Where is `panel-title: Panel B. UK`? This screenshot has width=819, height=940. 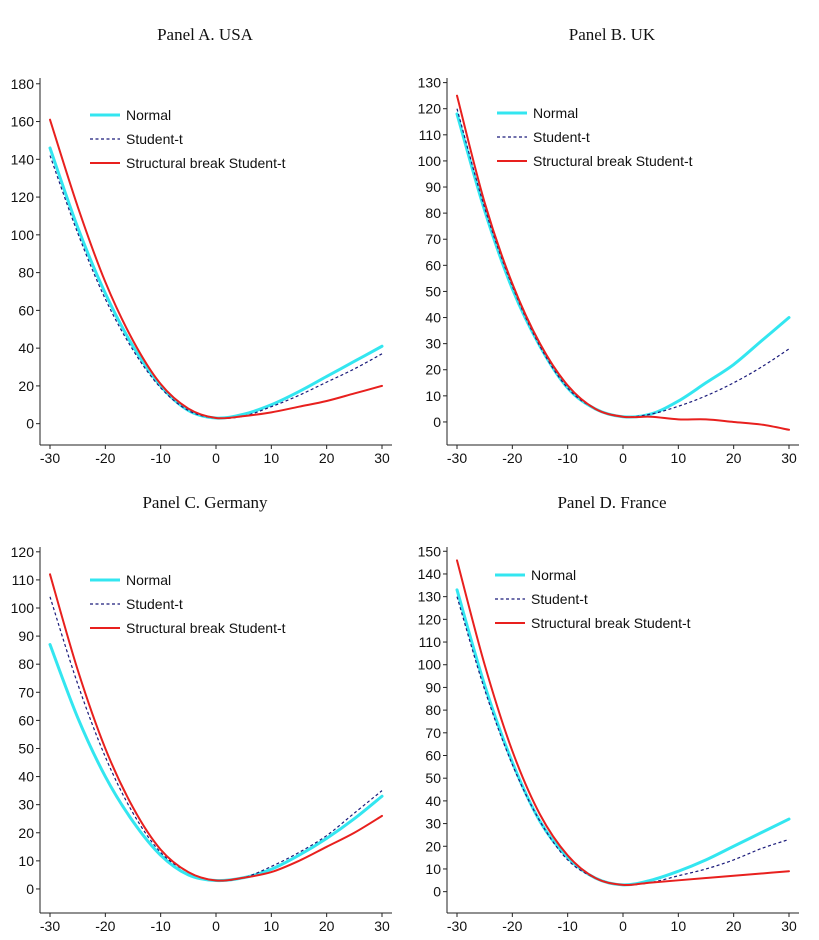
panel-title: Panel B. UK is located at coordinates (612, 34).